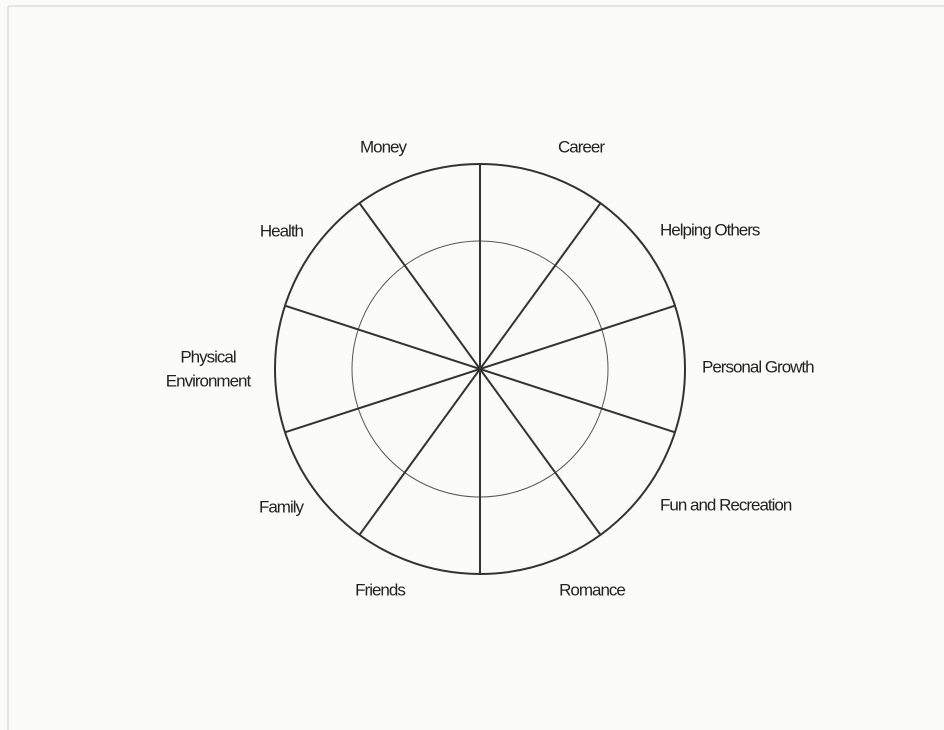 The width and height of the screenshot is (944, 730). I want to click on spoke, so click(480, 369).